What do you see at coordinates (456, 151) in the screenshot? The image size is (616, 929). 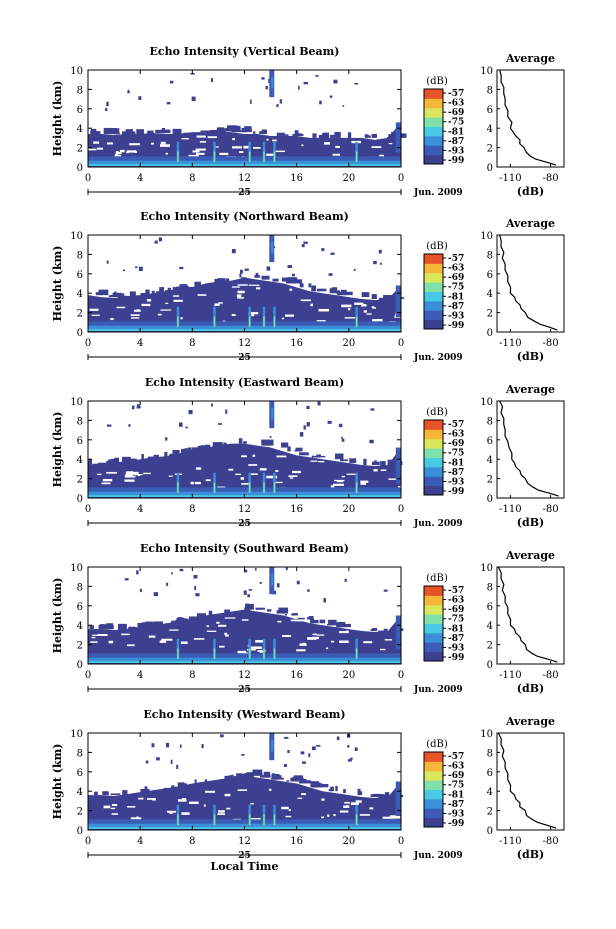 I see `colorbar-tick-label: -93` at bounding box center [456, 151].